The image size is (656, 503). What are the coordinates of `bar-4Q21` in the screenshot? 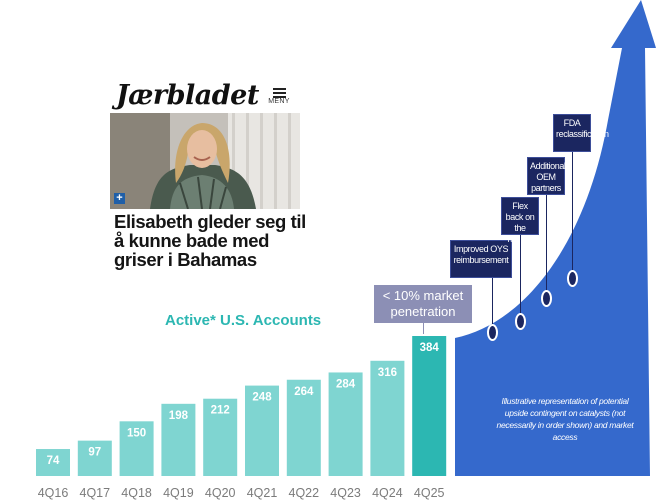 It's located at (262, 430).